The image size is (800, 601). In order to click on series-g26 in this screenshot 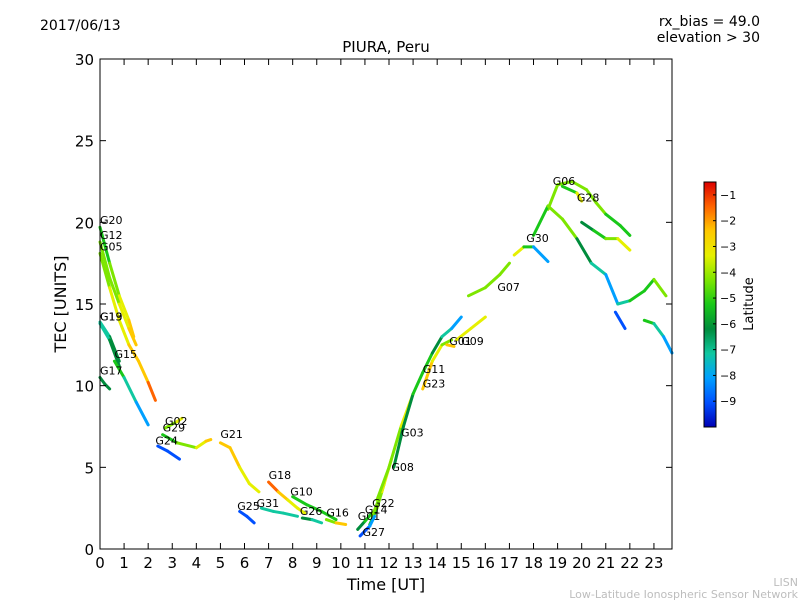, I will do `click(312, 520)`.